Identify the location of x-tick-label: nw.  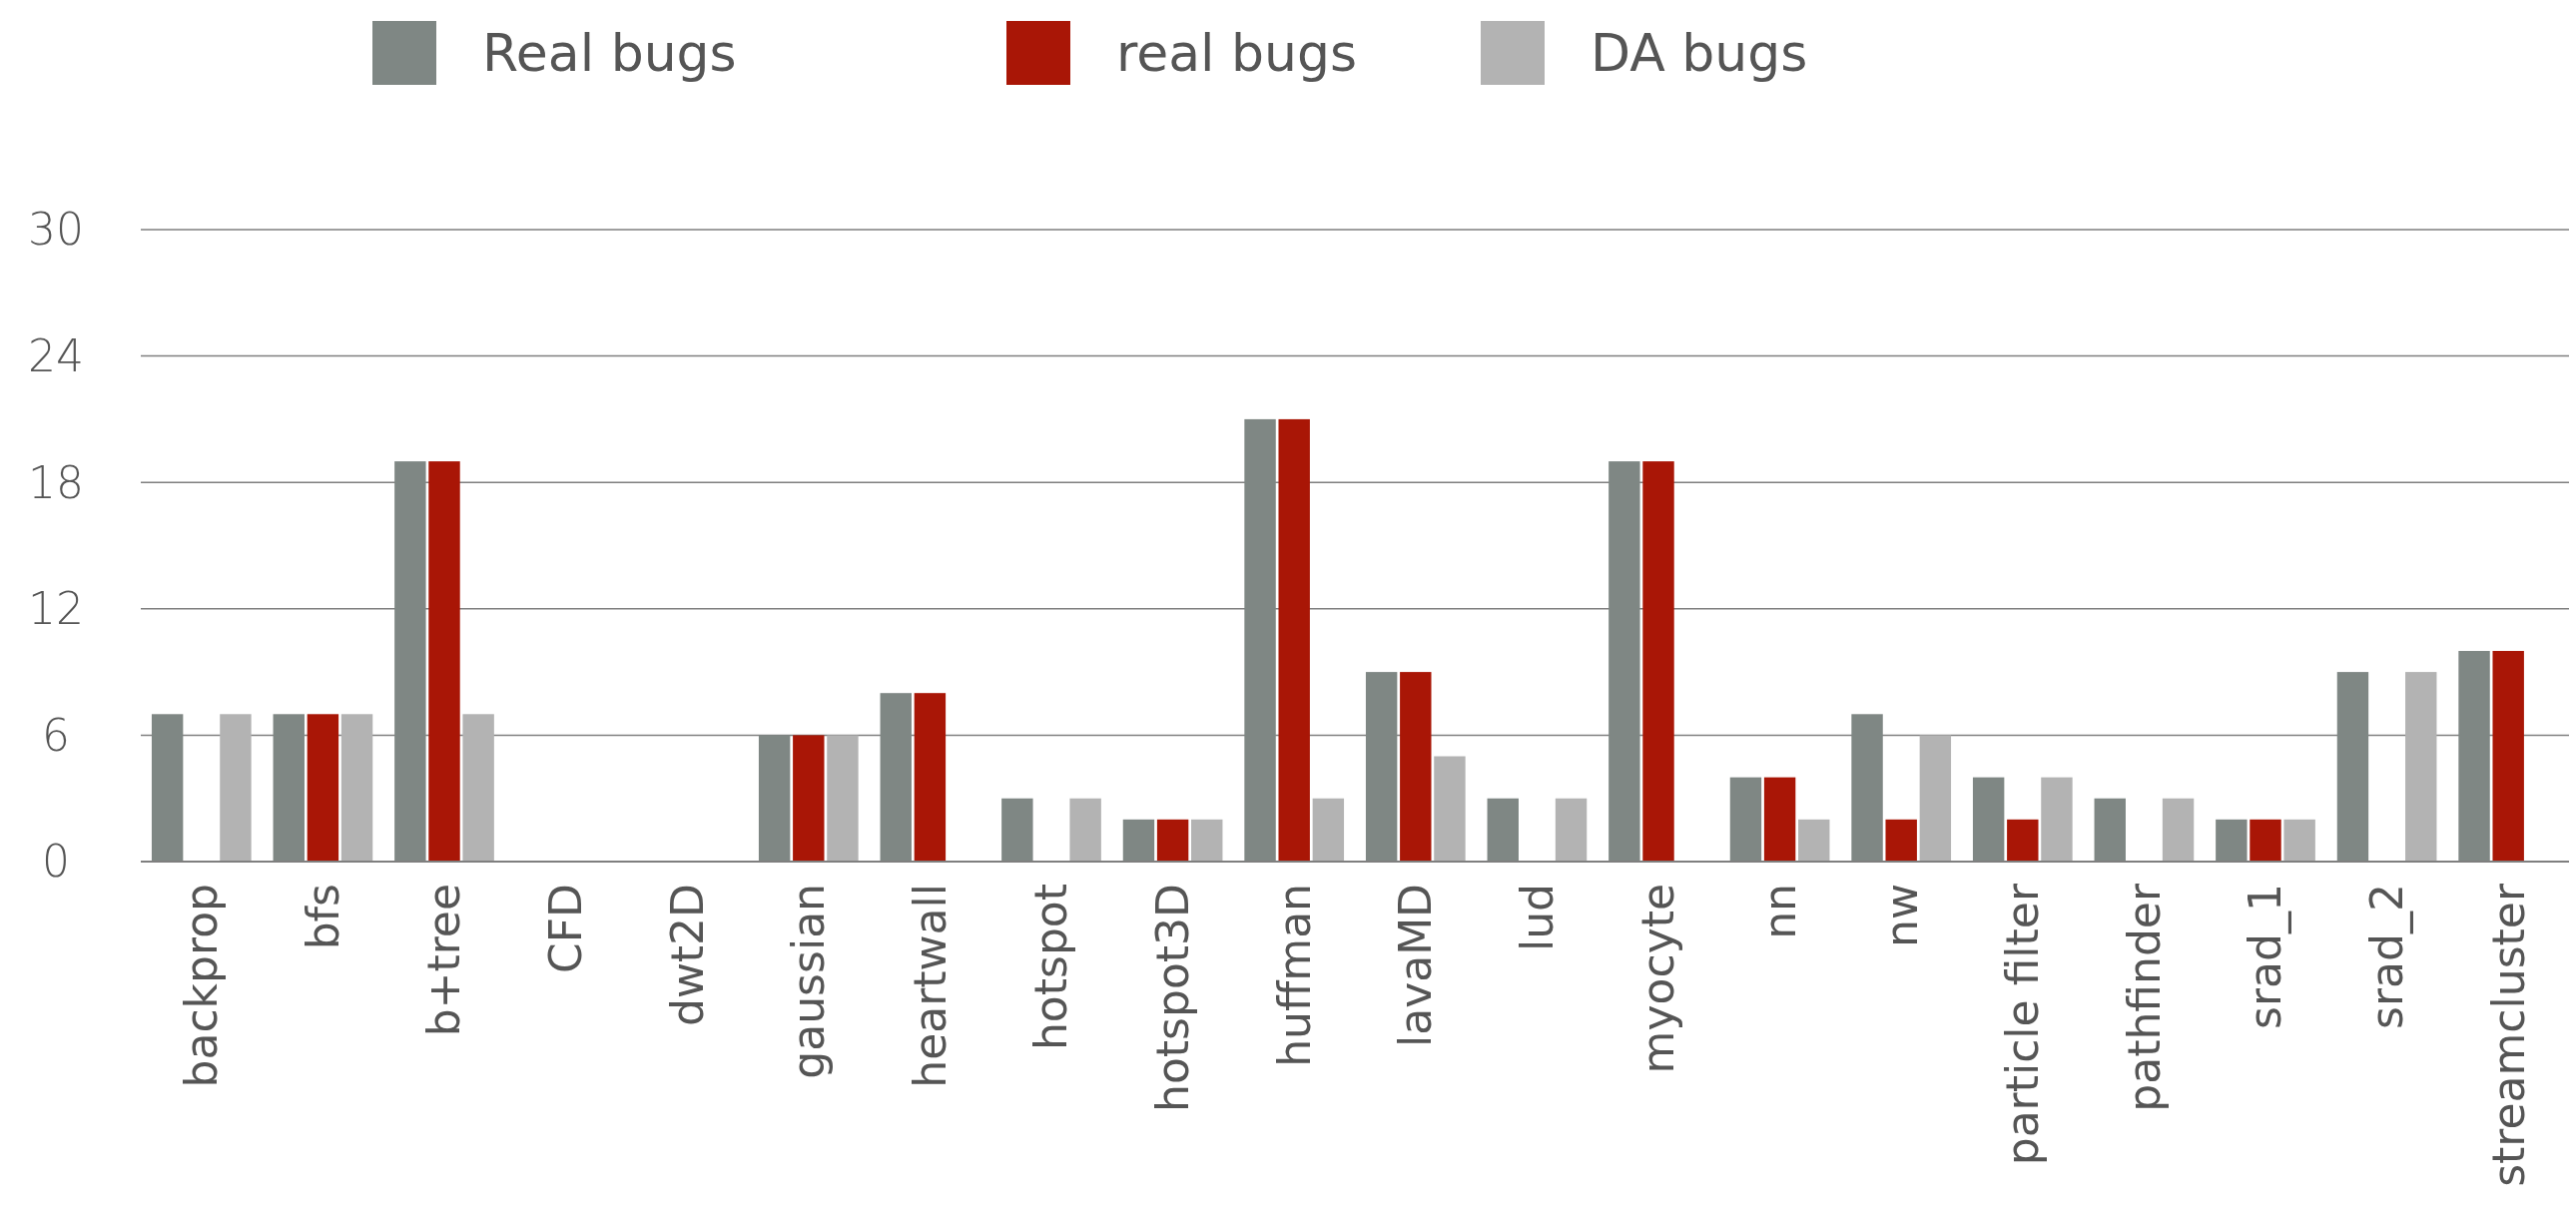
(1901, 916).